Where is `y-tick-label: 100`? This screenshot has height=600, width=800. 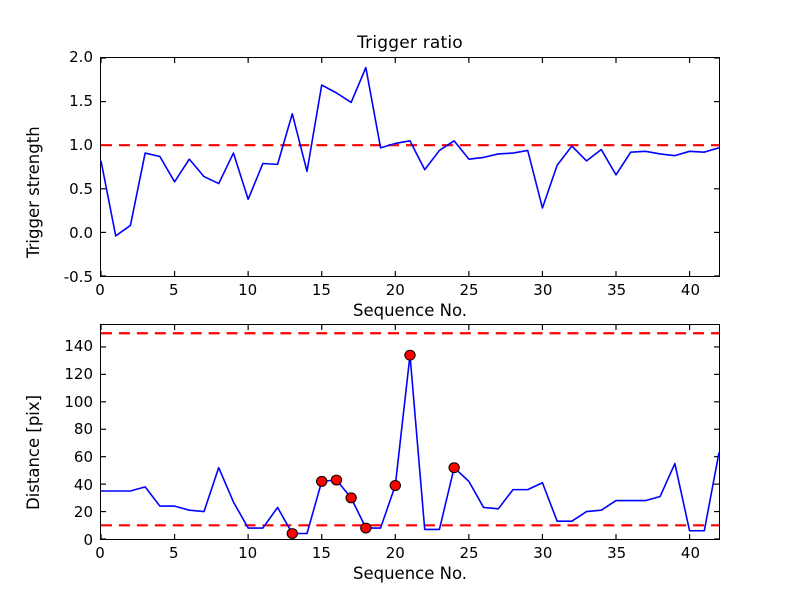
y-tick-label: 100 is located at coordinates (78, 401).